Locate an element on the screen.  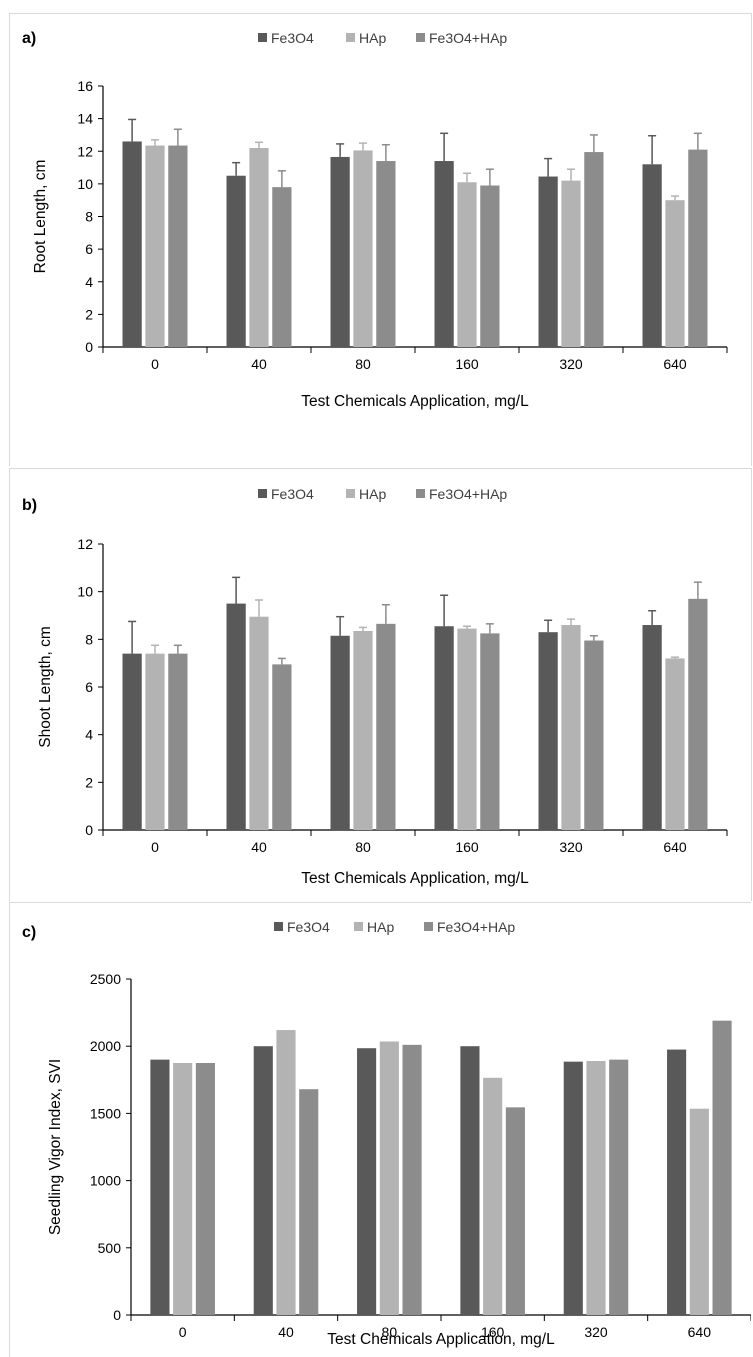
y-tick-label: 2000 is located at coordinates (105, 1046).